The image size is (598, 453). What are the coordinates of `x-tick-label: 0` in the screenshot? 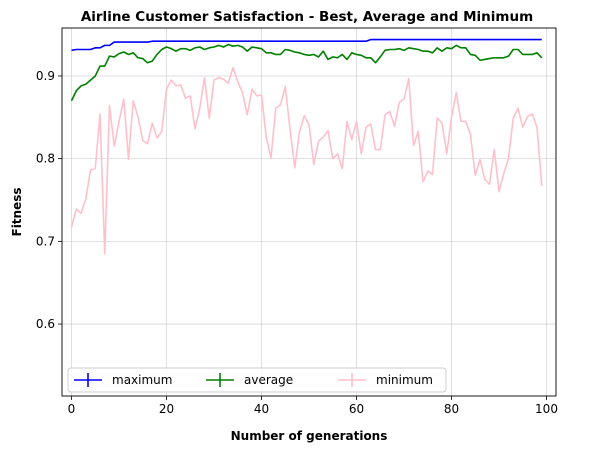 It's located at (72, 409).